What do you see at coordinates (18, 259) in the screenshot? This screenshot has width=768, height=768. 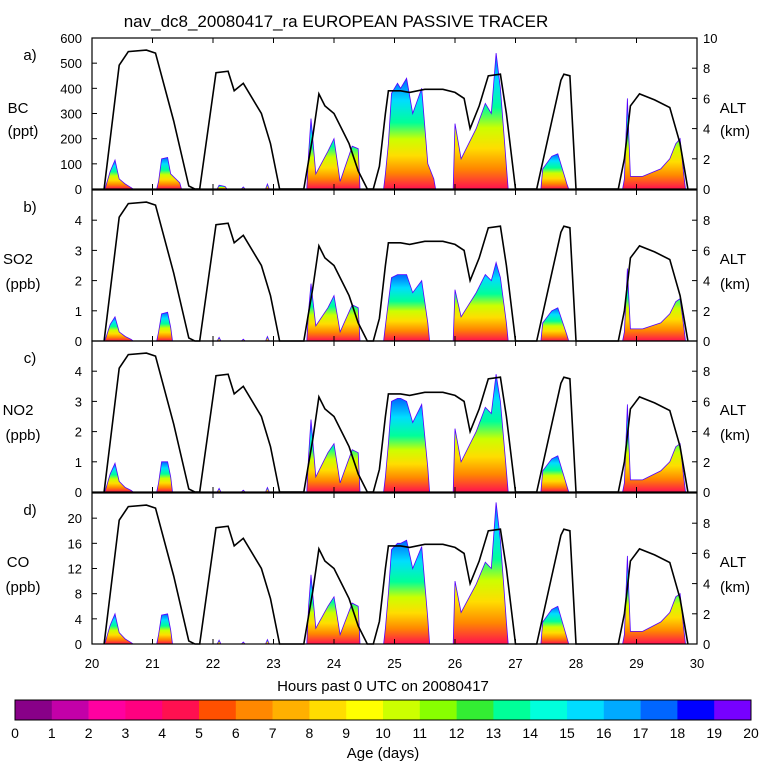 I see `panel-species: SO2` at bounding box center [18, 259].